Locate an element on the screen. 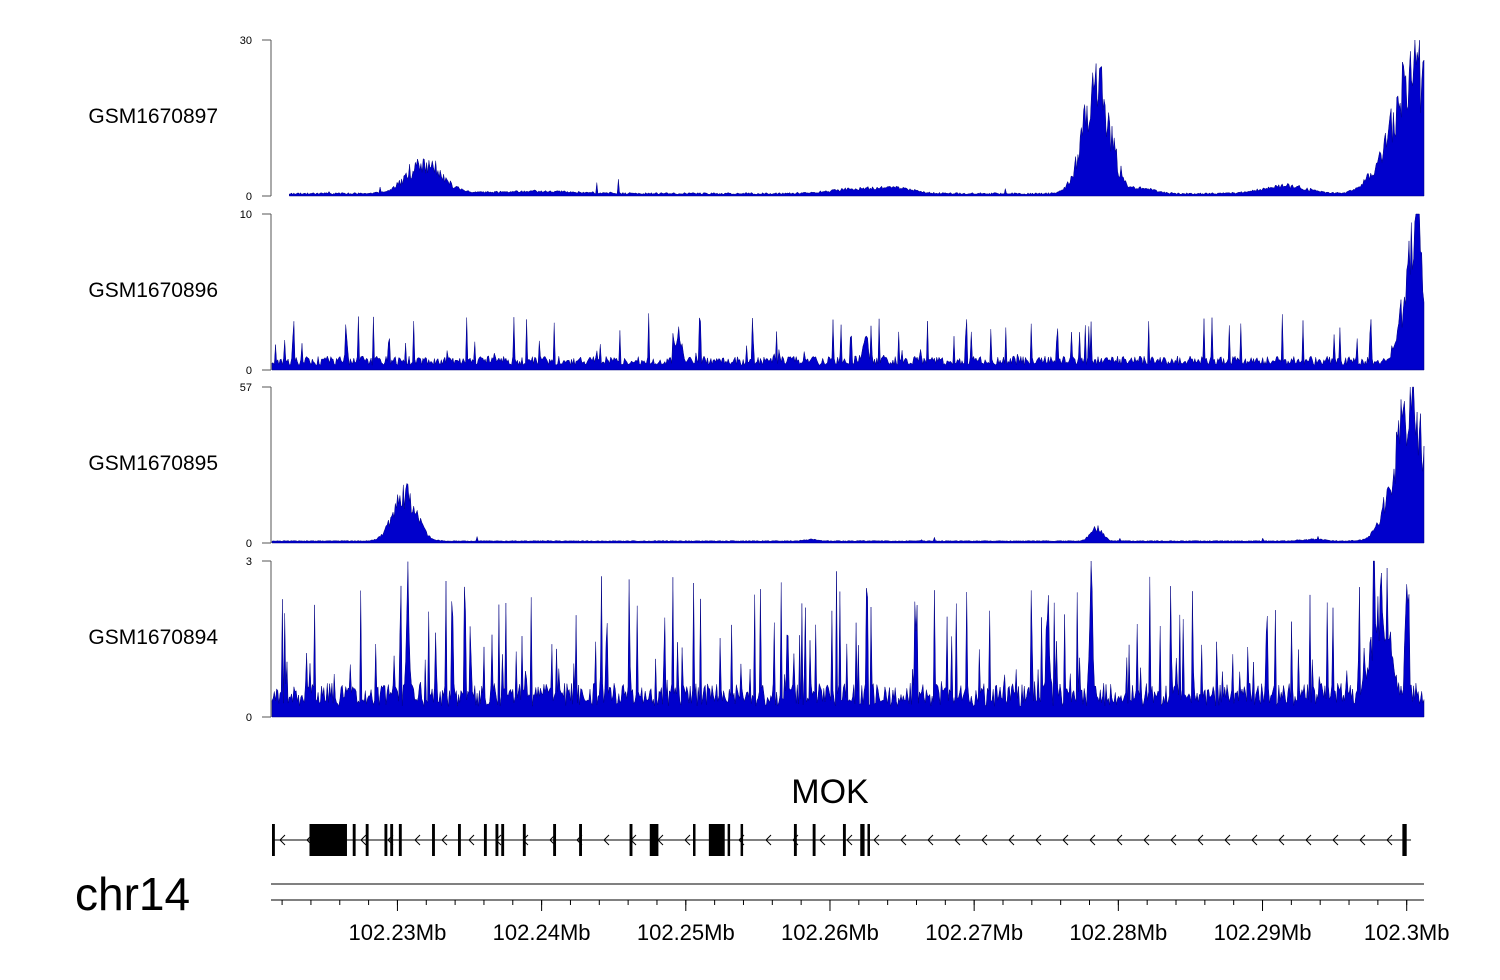 This screenshot has width=1500, height=980. chromosome-label: chr14 is located at coordinates (132, 894).